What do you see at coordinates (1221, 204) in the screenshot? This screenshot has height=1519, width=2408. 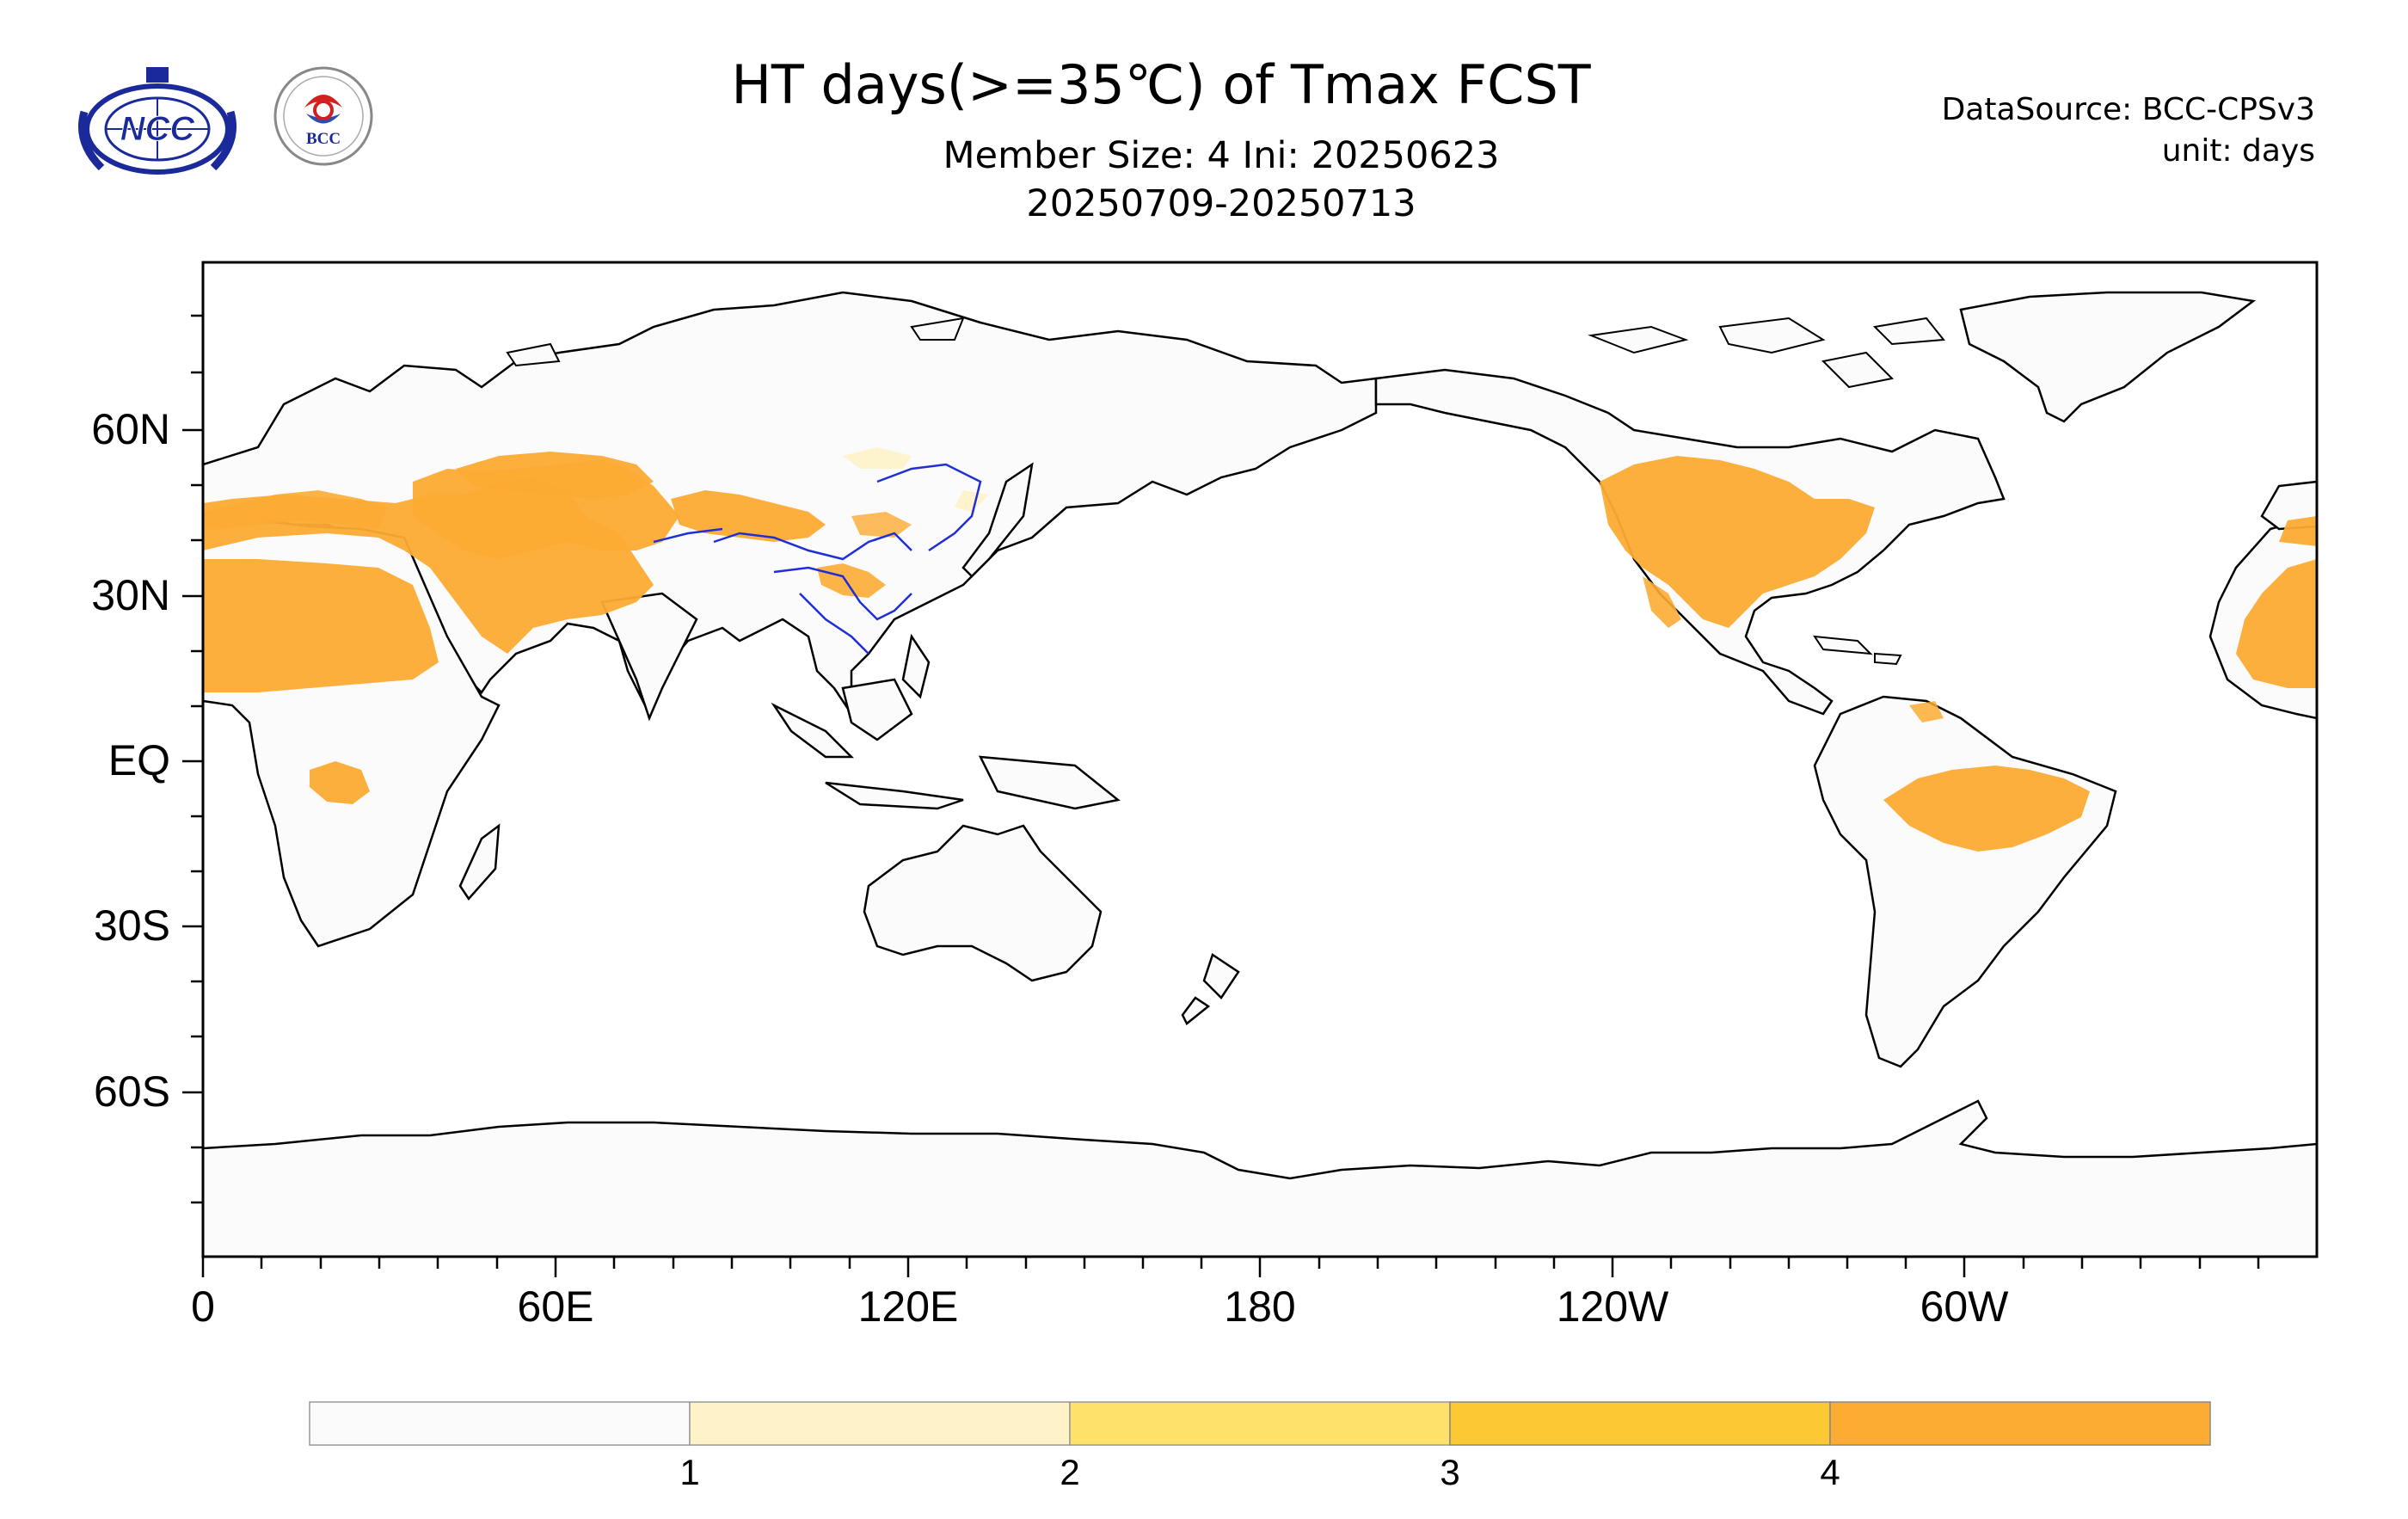 I see `date-range-subtitle: 20250709-20250713` at bounding box center [1221, 204].